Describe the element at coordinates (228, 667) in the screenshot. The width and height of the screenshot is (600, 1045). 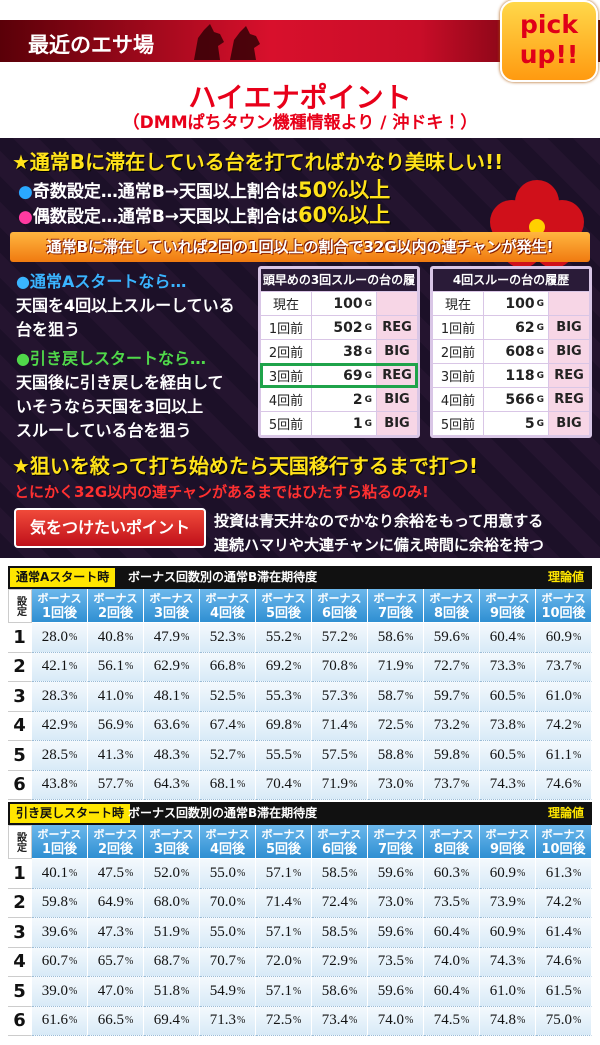
I see `value-cell: 66.8%` at that location.